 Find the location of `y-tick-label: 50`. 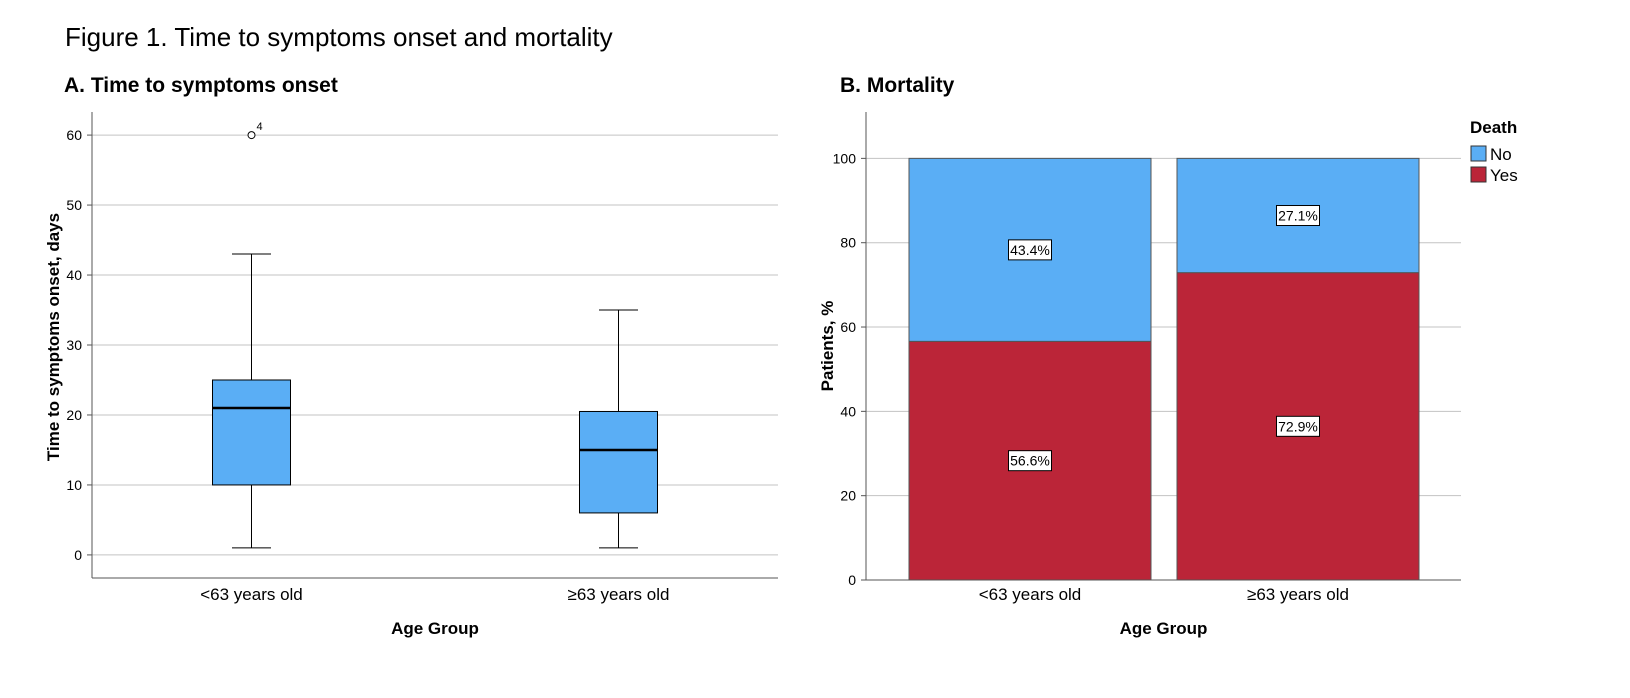

y-tick-label: 50 is located at coordinates (74, 205).